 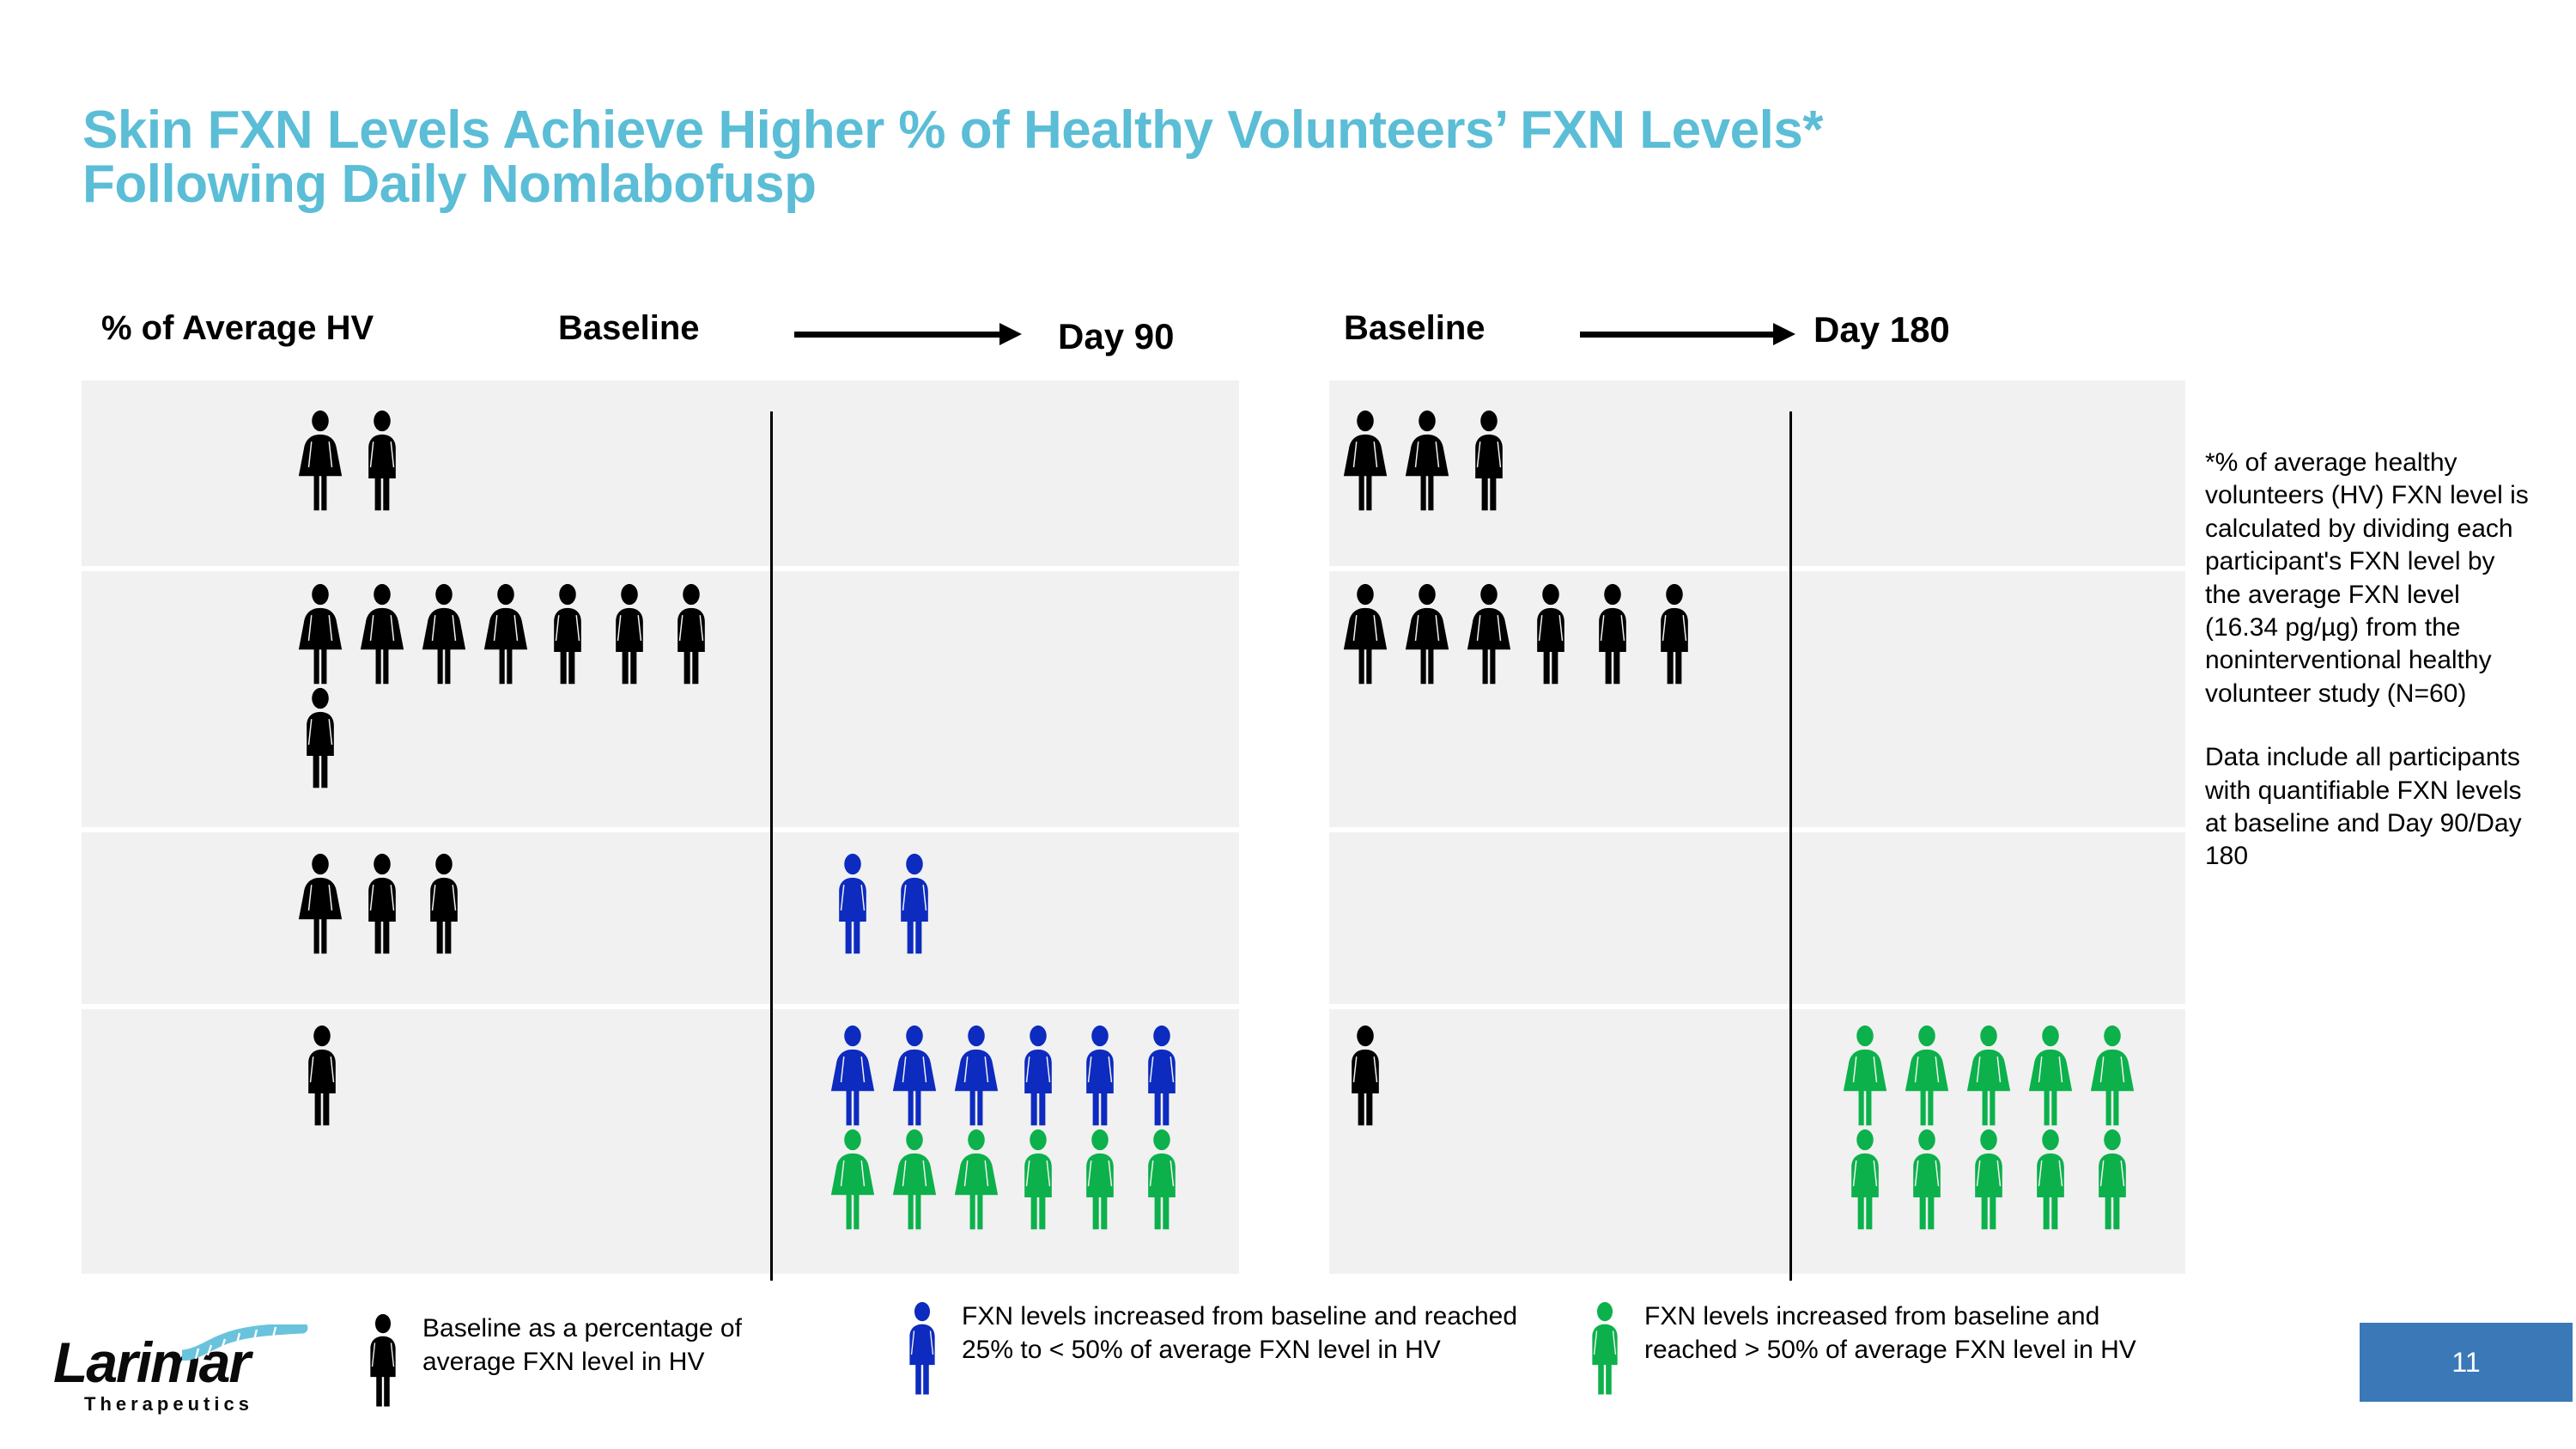 I want to click on pictogram-row-12-5-25-day180, so click(x=1757, y=699).